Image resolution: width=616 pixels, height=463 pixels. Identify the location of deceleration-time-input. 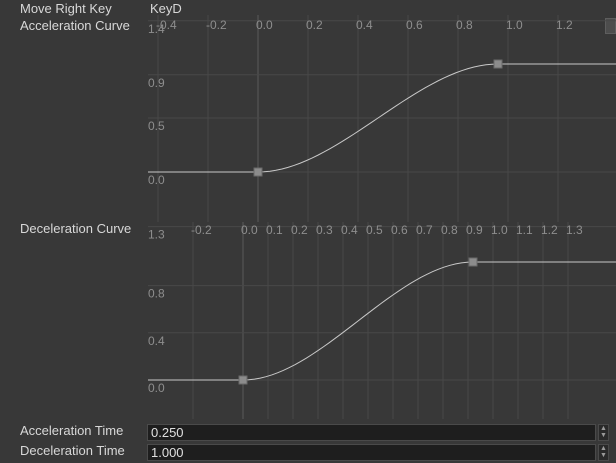
(371, 452).